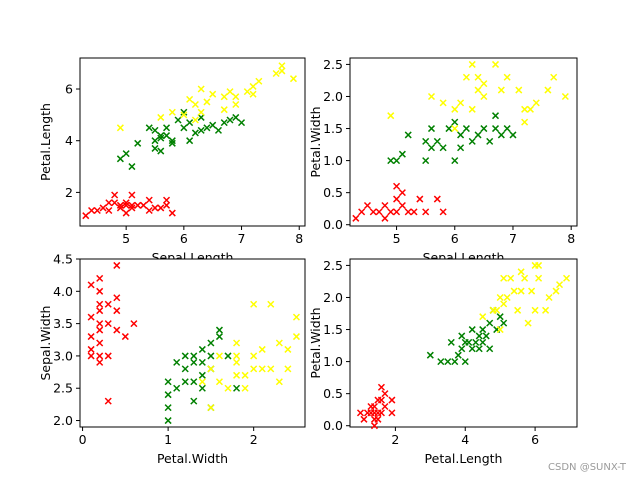  I want to click on x-tick-label: 0, so click(83, 439).